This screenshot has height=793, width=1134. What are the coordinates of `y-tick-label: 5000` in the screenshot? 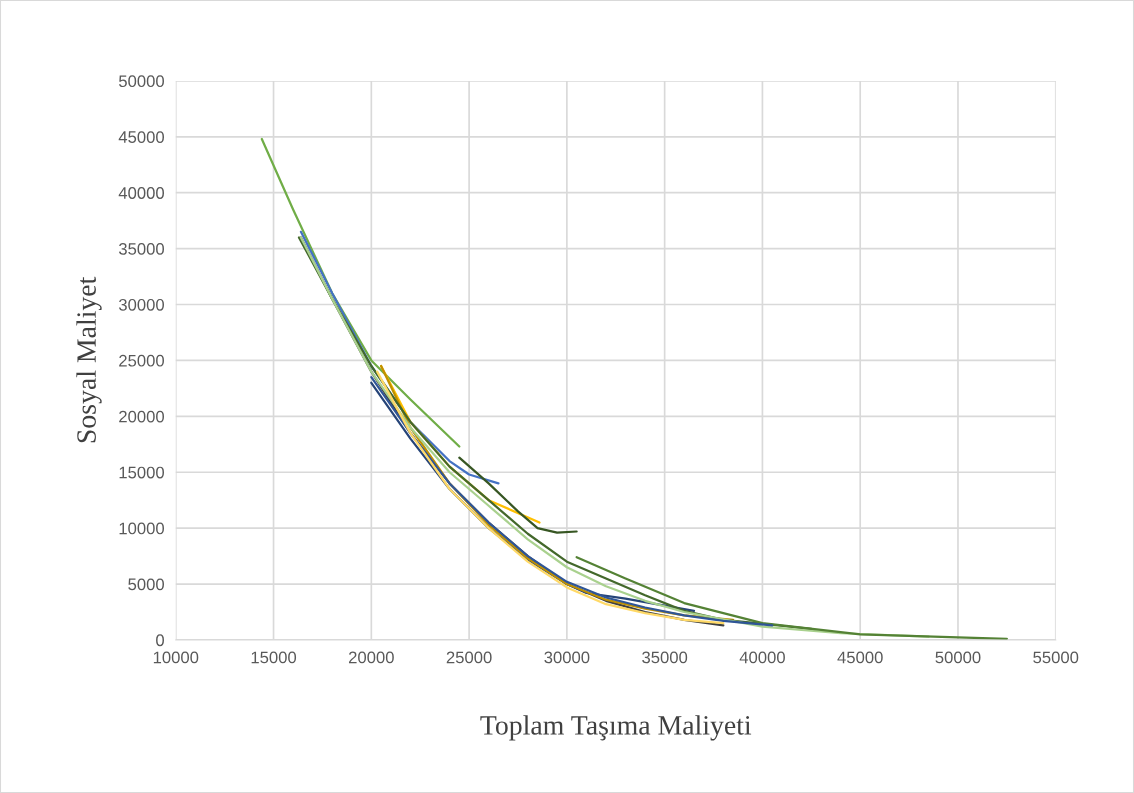 It's located at (146, 584).